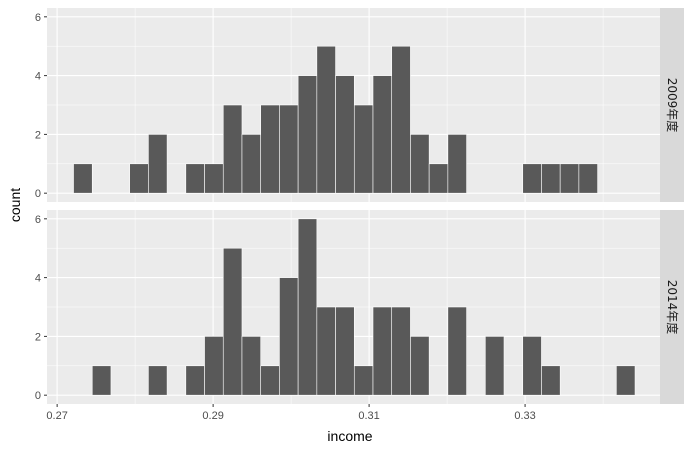 This screenshot has height=450, width=692. What do you see at coordinates (291, 413) in the screenshot?
I see `x-axis: 0.27 0.29 0.31 0.33` at bounding box center [291, 413].